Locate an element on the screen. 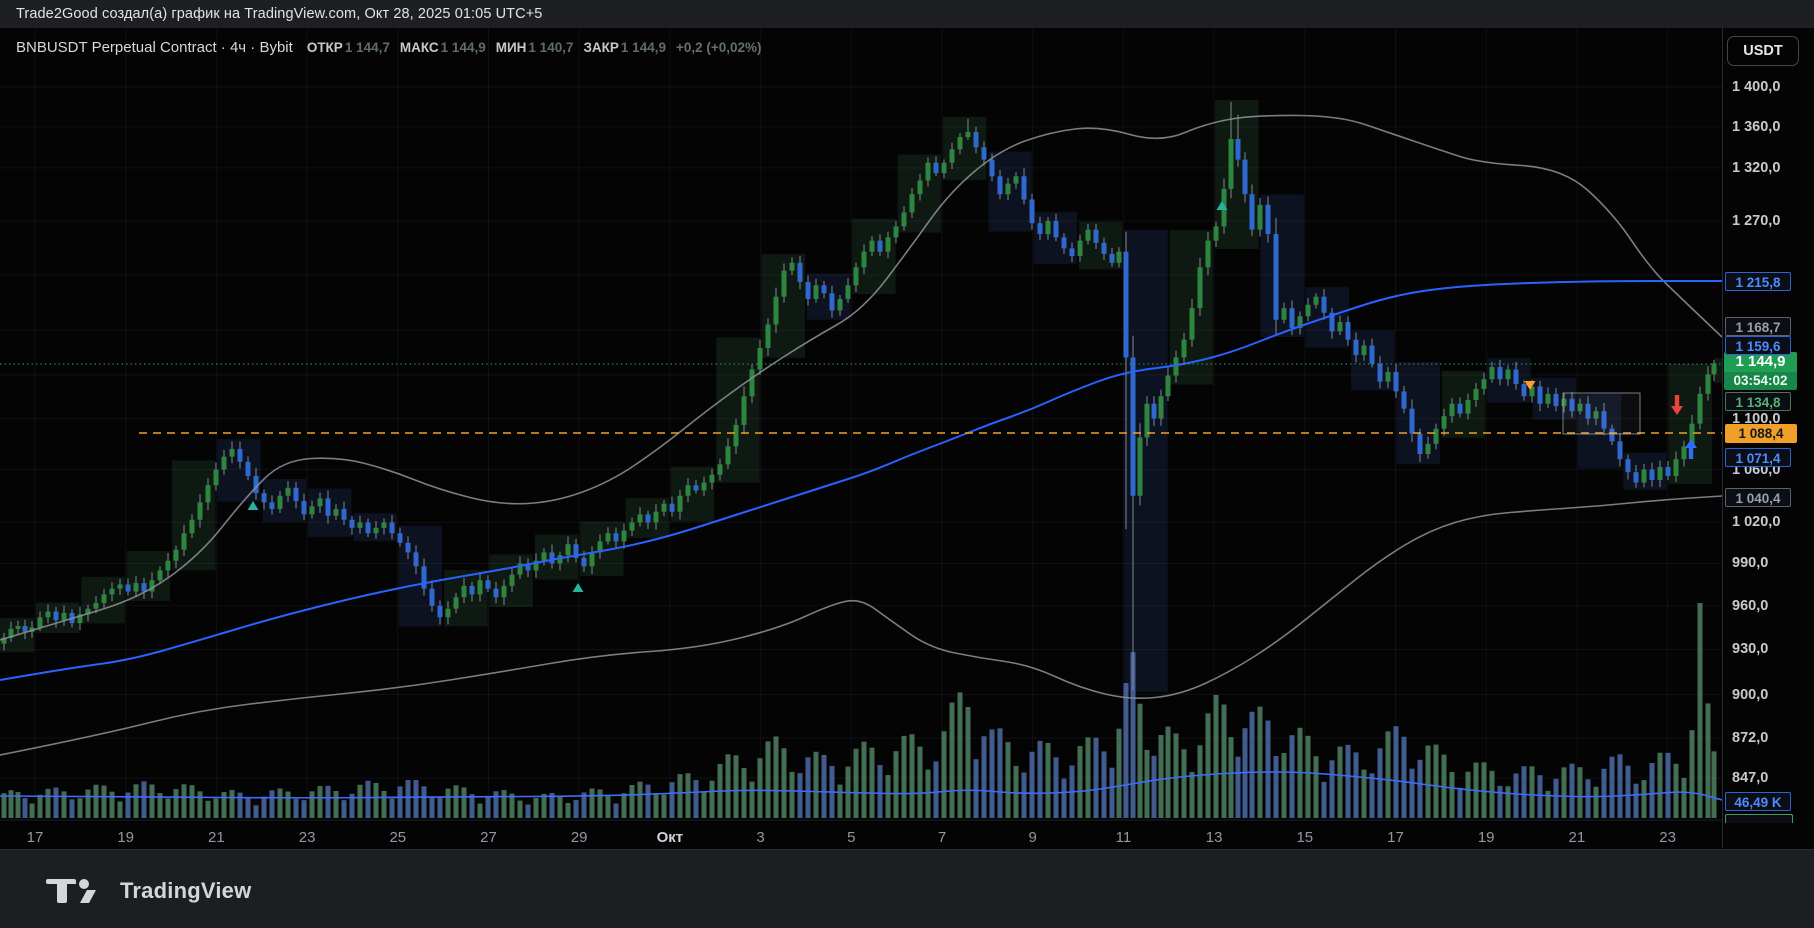 The image size is (1814, 928). indicator-value-label: 1 040,4 is located at coordinates (1758, 497).